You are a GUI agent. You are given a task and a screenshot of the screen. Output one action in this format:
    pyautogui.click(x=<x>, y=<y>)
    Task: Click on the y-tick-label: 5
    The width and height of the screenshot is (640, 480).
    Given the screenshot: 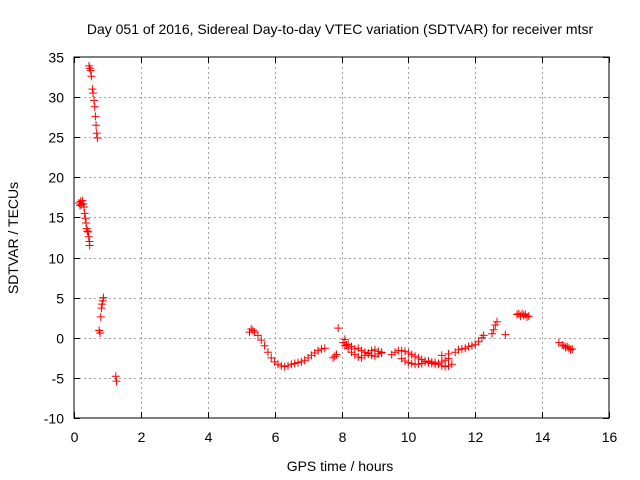 What is the action you would take?
    pyautogui.click(x=60, y=299)
    